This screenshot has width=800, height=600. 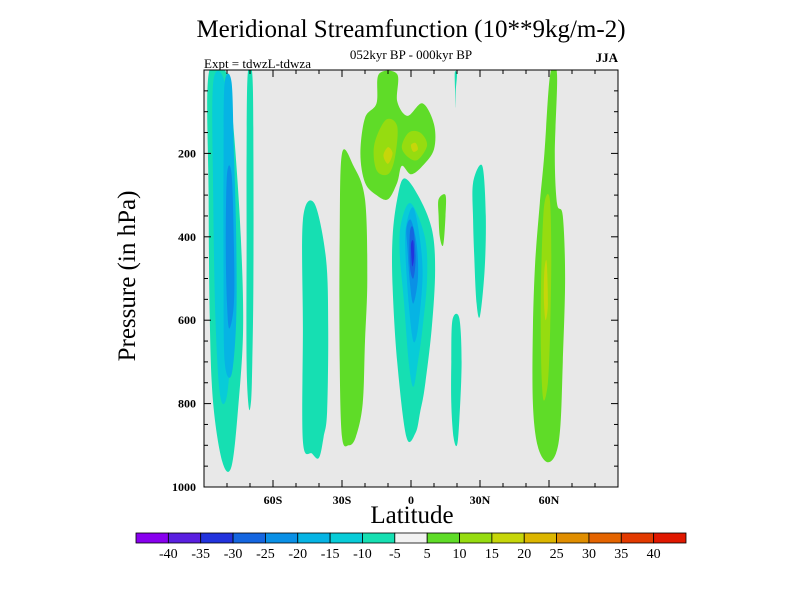 I want to click on colorbar-label: -20, so click(x=297, y=554).